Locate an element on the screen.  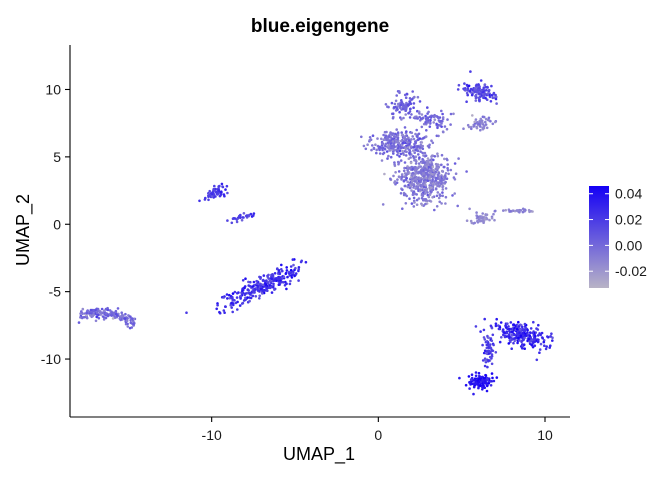
y-tick-label: 10 is located at coordinates (53, 89).